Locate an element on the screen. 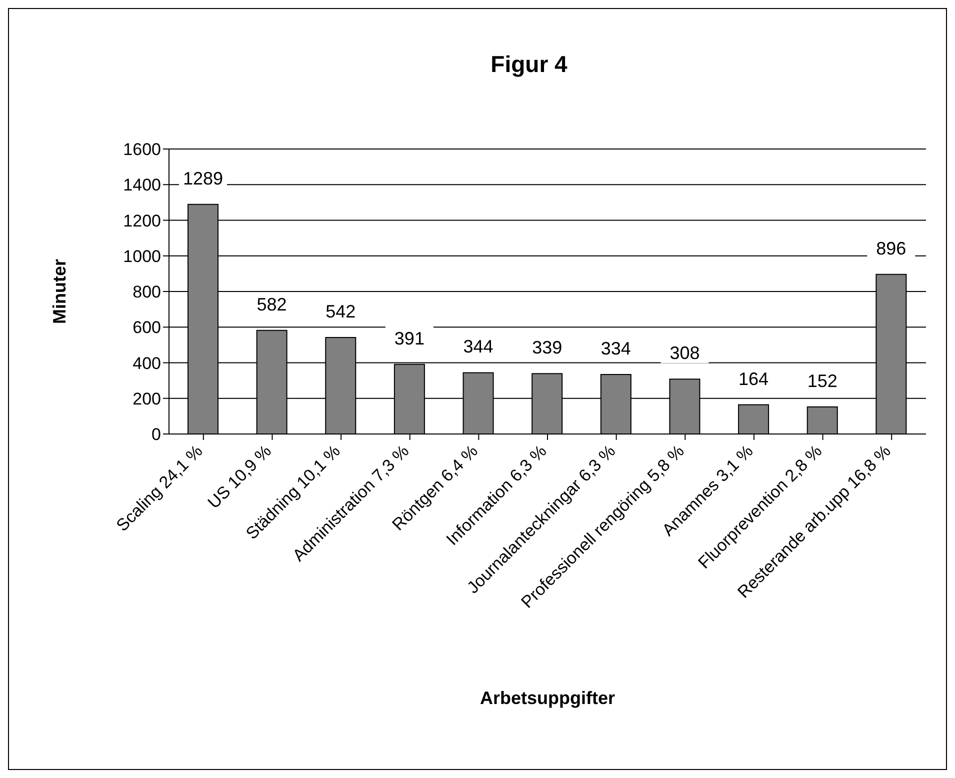  y-tick-label: 1200 is located at coordinates (142, 220).